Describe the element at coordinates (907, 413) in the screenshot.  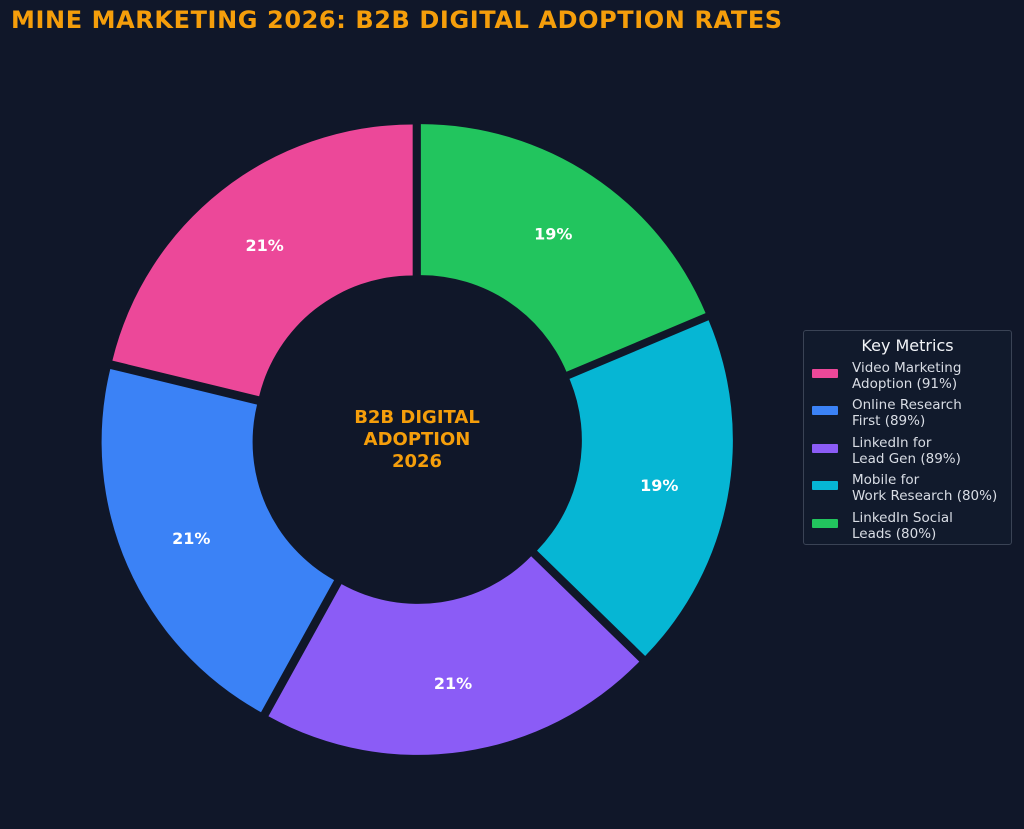
I see `legend-label: Online Research First (89%)` at that location.